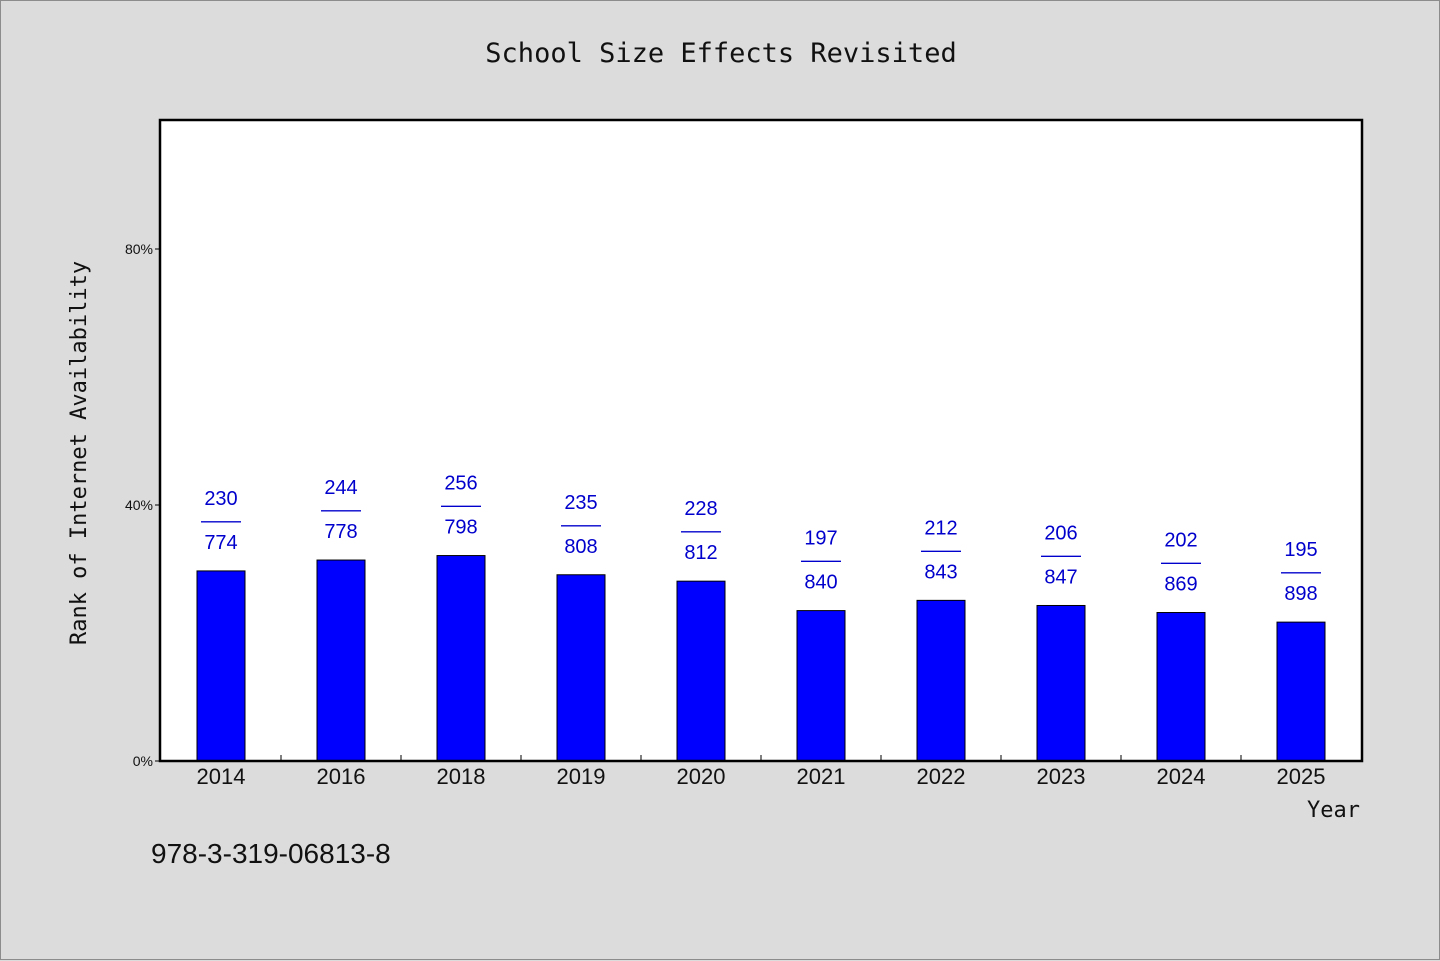 This screenshot has width=1440, height=961. Describe the element at coordinates (701, 671) in the screenshot. I see `bar-2020` at that location.